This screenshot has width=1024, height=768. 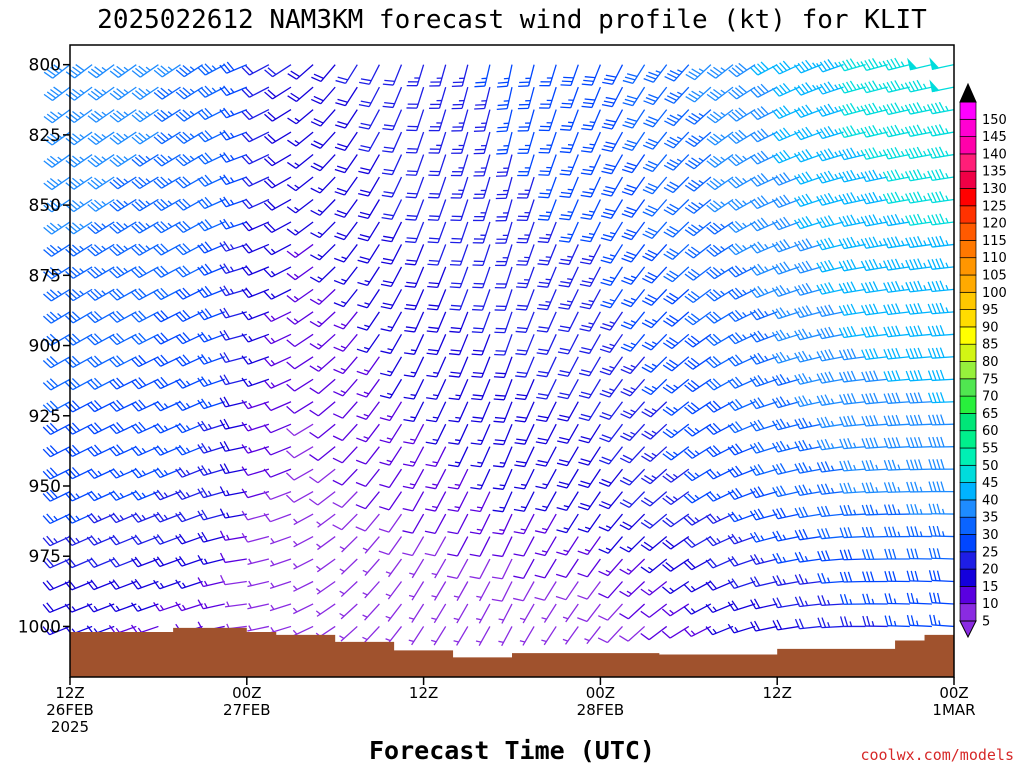 I want to click on x-tick-label: 1MAR, so click(x=953, y=710).